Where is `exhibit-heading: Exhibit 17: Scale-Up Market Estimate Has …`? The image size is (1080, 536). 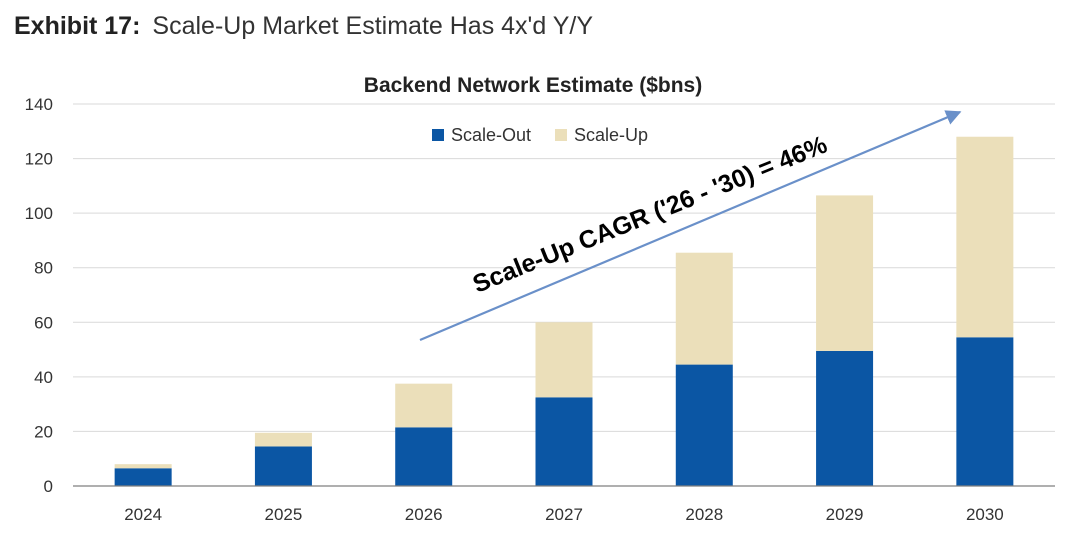 exhibit-heading: Exhibit 17: Scale-Up Market Estimate Has … is located at coordinates (303, 26).